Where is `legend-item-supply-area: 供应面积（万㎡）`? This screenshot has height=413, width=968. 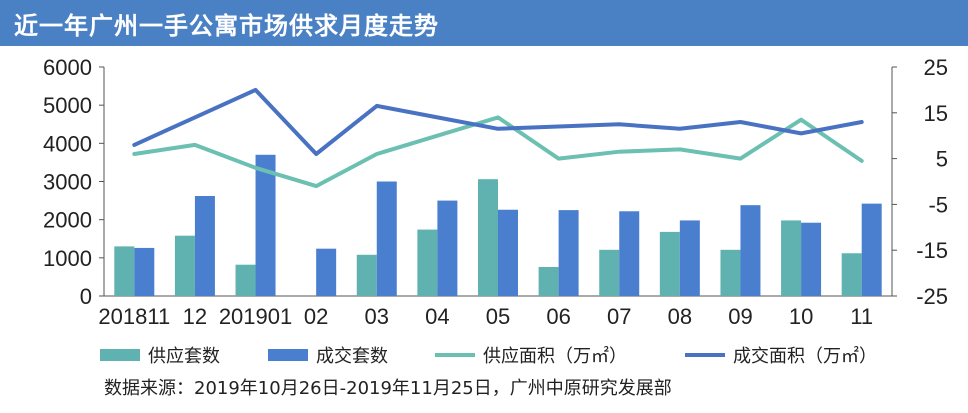 legend-item-supply-area: 供应面积（万㎡） is located at coordinates (531, 355).